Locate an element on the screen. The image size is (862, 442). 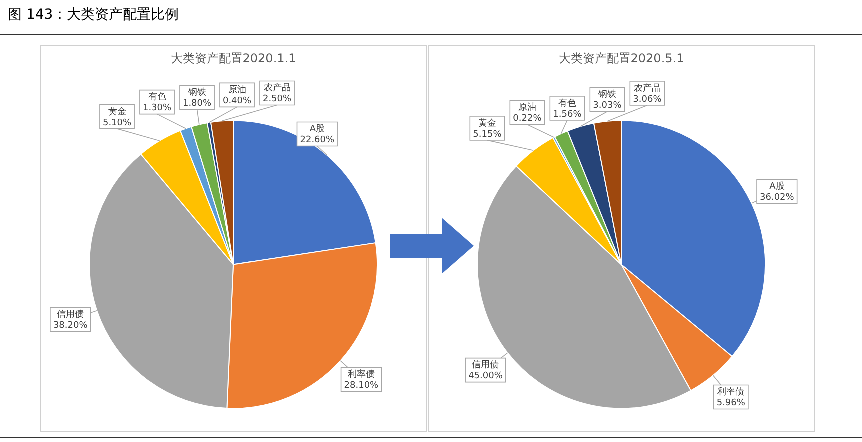
data-label: 3.06% is located at coordinates (647, 99).